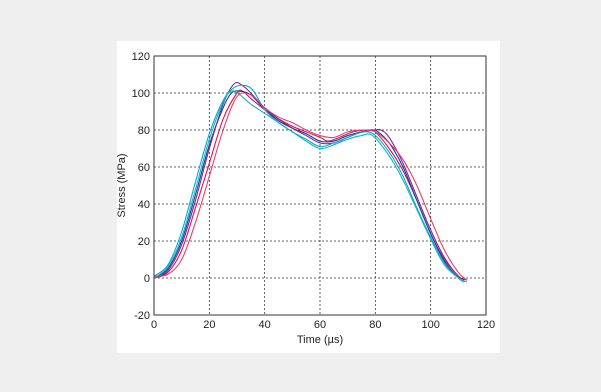  I want to click on x-tick-label: 60, so click(320, 325).